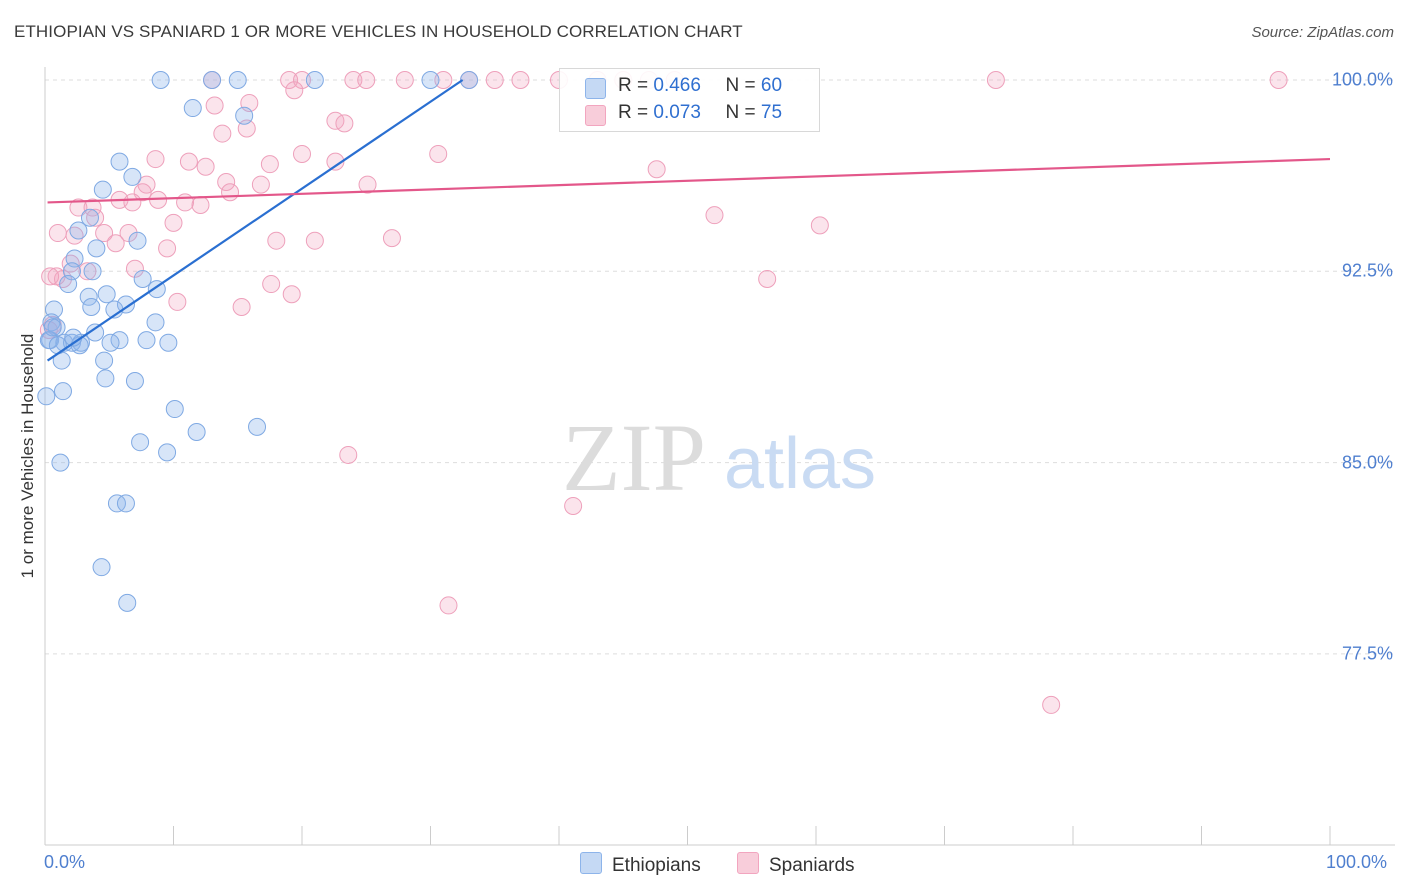 The image size is (1406, 892). What do you see at coordinates (1367, 653) in the screenshot?
I see `y-tick-label: 77.5%` at bounding box center [1367, 653].